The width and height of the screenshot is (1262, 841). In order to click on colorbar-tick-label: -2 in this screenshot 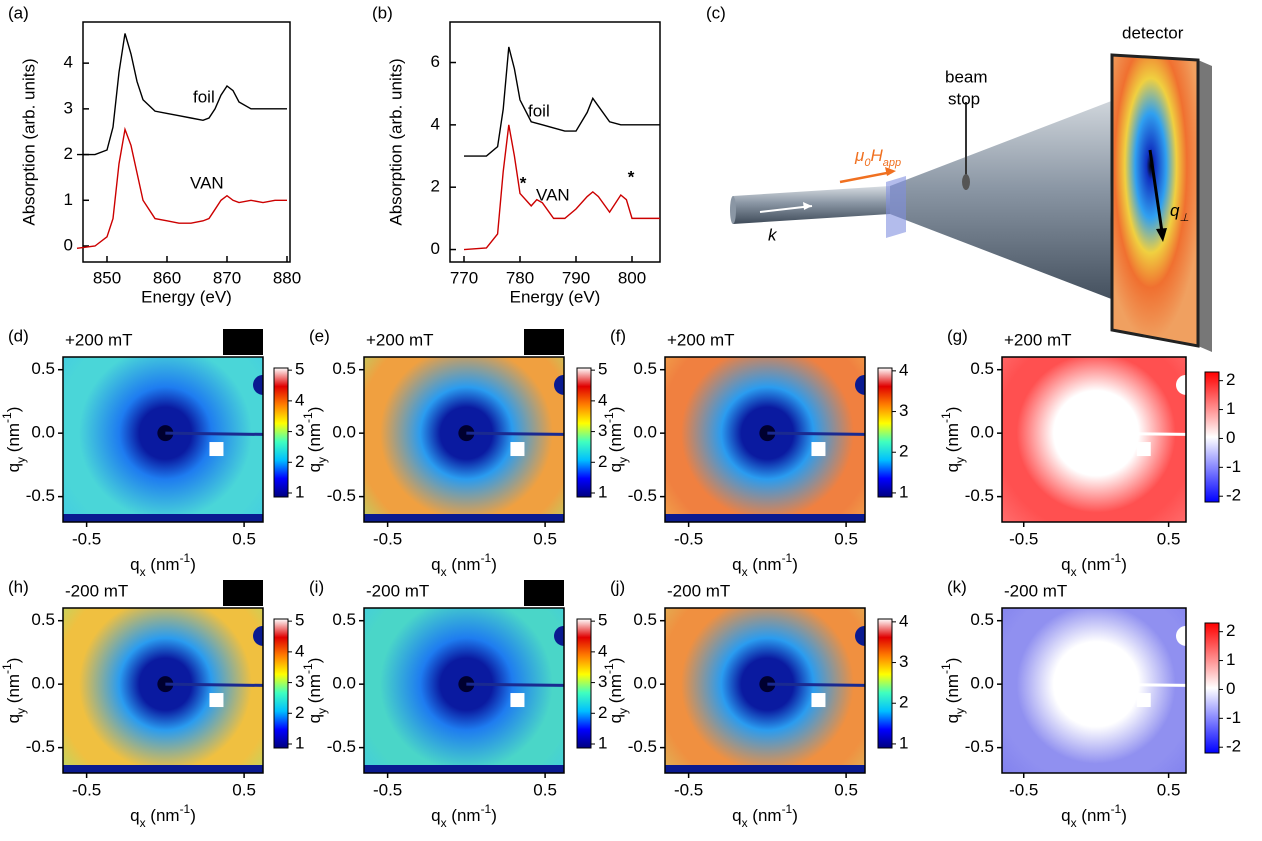, I will do `click(1233, 495)`.